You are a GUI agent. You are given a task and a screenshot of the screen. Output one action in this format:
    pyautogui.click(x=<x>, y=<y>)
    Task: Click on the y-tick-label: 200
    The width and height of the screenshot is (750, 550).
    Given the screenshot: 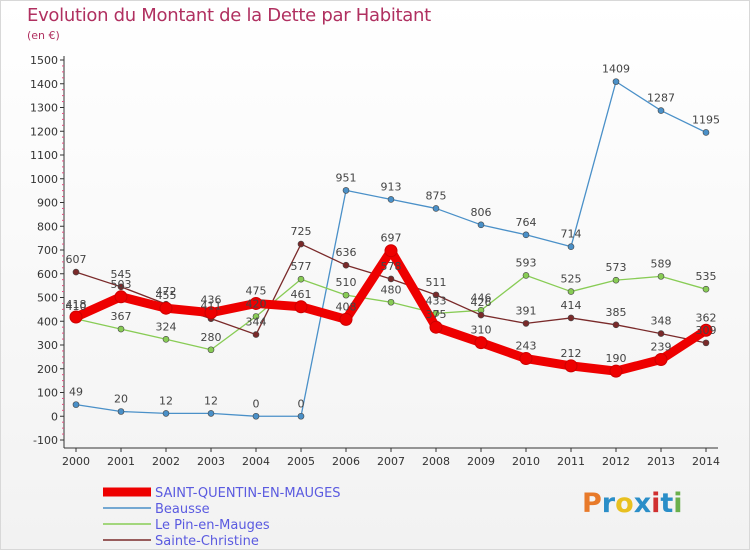 What is the action you would take?
    pyautogui.click(x=47, y=369)
    